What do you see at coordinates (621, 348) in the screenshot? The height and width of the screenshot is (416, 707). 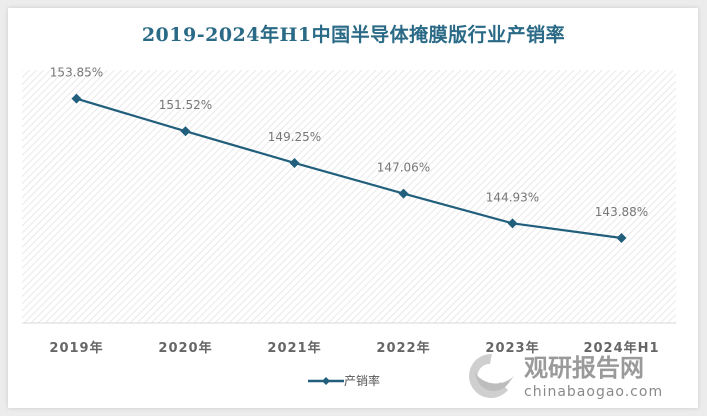 I see `x-tick-label: 2024年H1` at bounding box center [621, 348].